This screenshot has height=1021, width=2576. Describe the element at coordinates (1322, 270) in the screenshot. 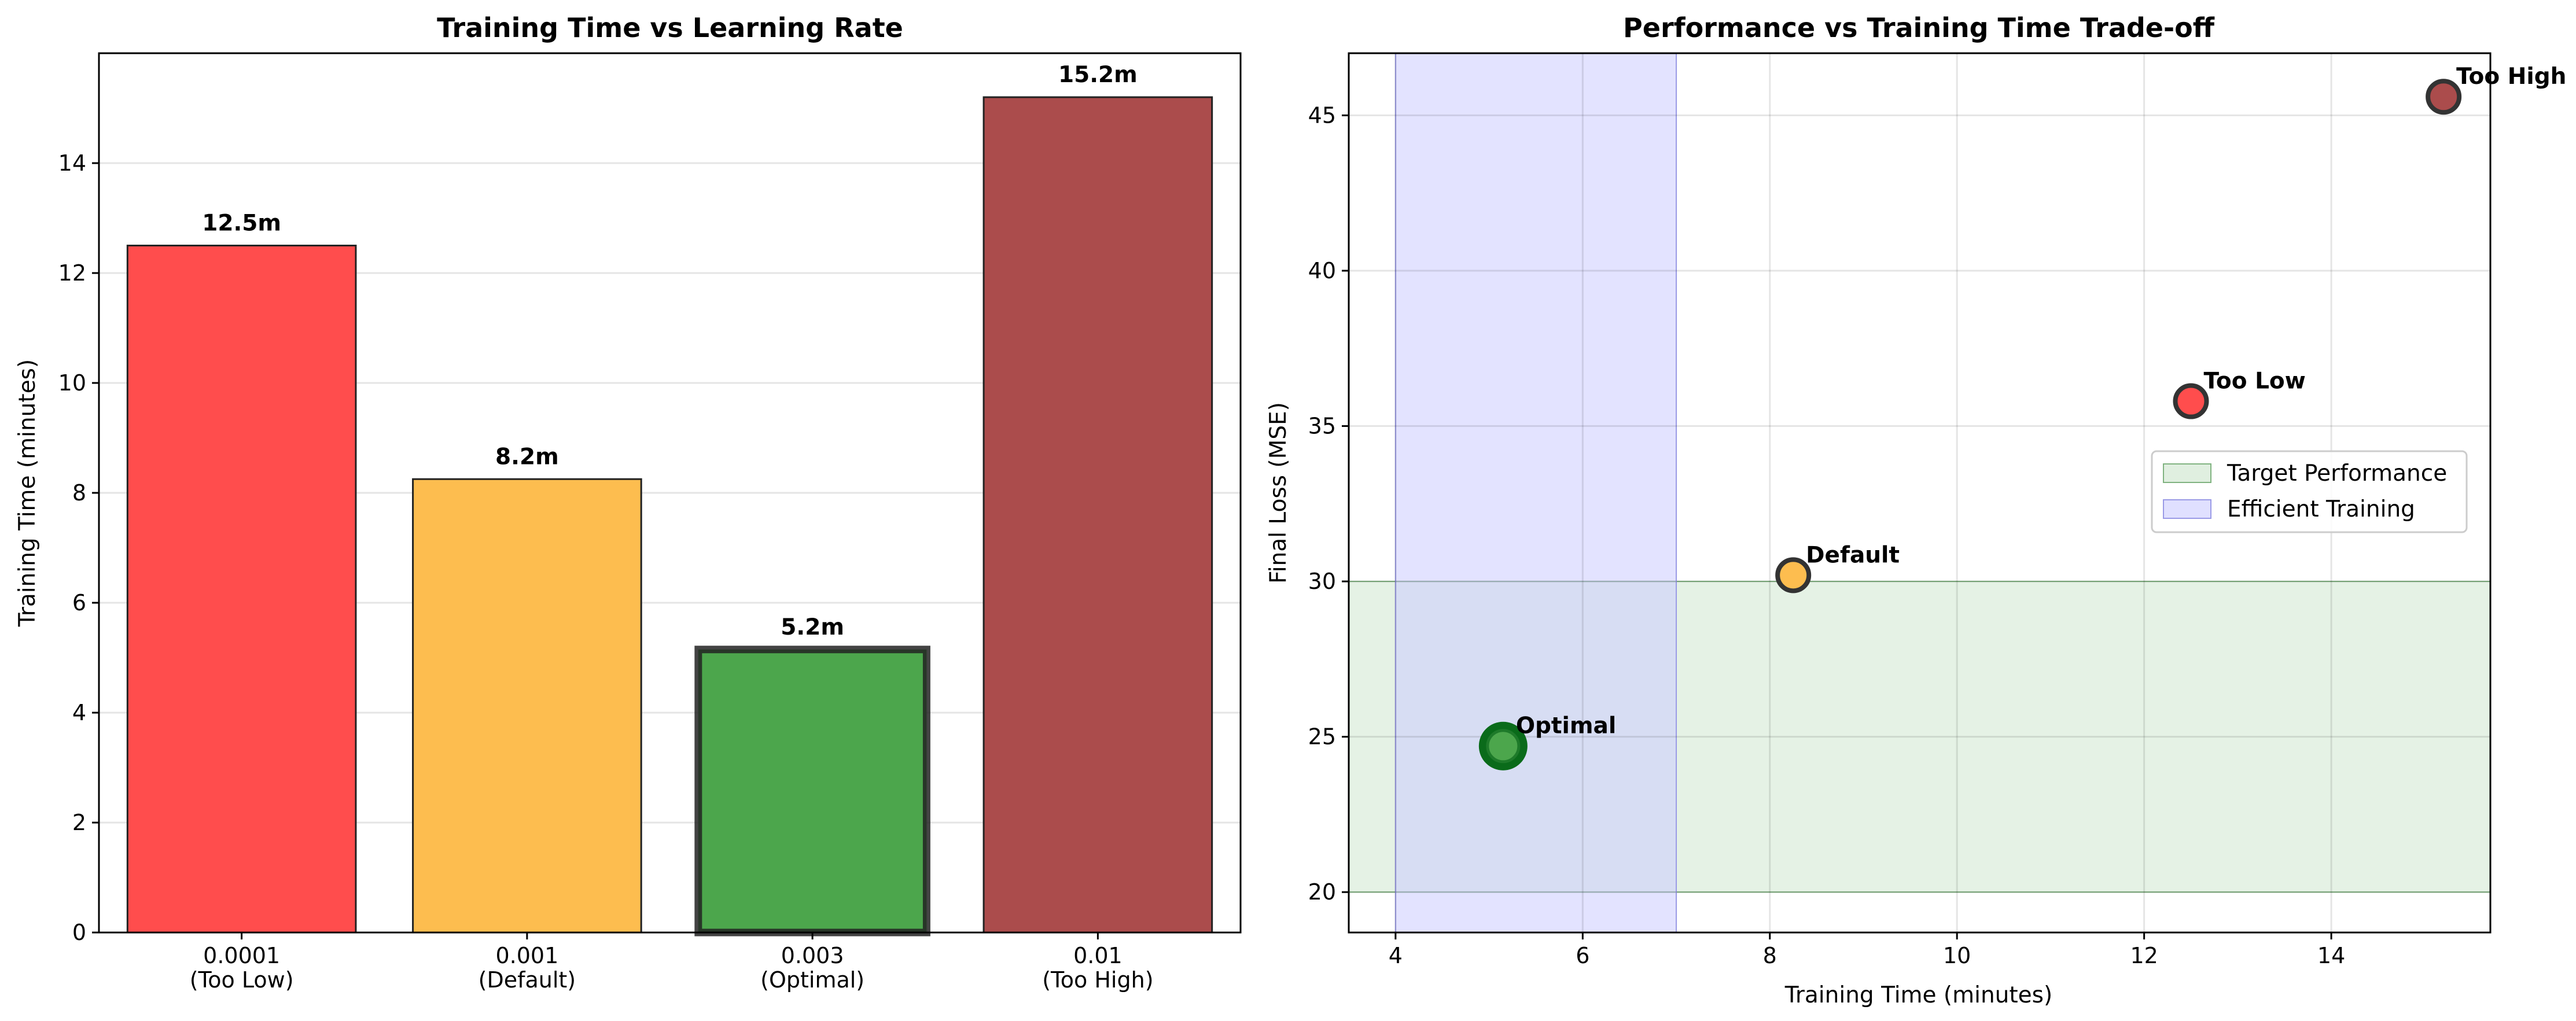

I see `y-tick-label: 40` at that location.